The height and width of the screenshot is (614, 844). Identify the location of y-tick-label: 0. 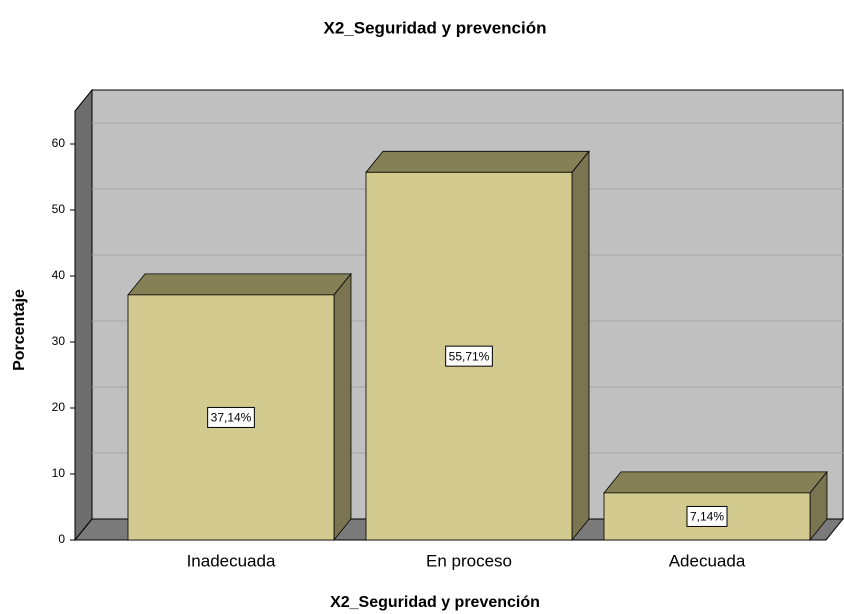
(61, 539).